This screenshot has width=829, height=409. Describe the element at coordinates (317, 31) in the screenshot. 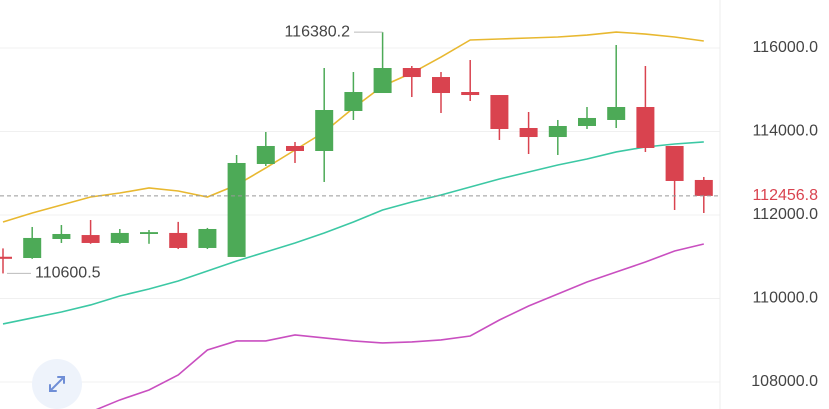

I see `max-label: 116380.2` at that location.